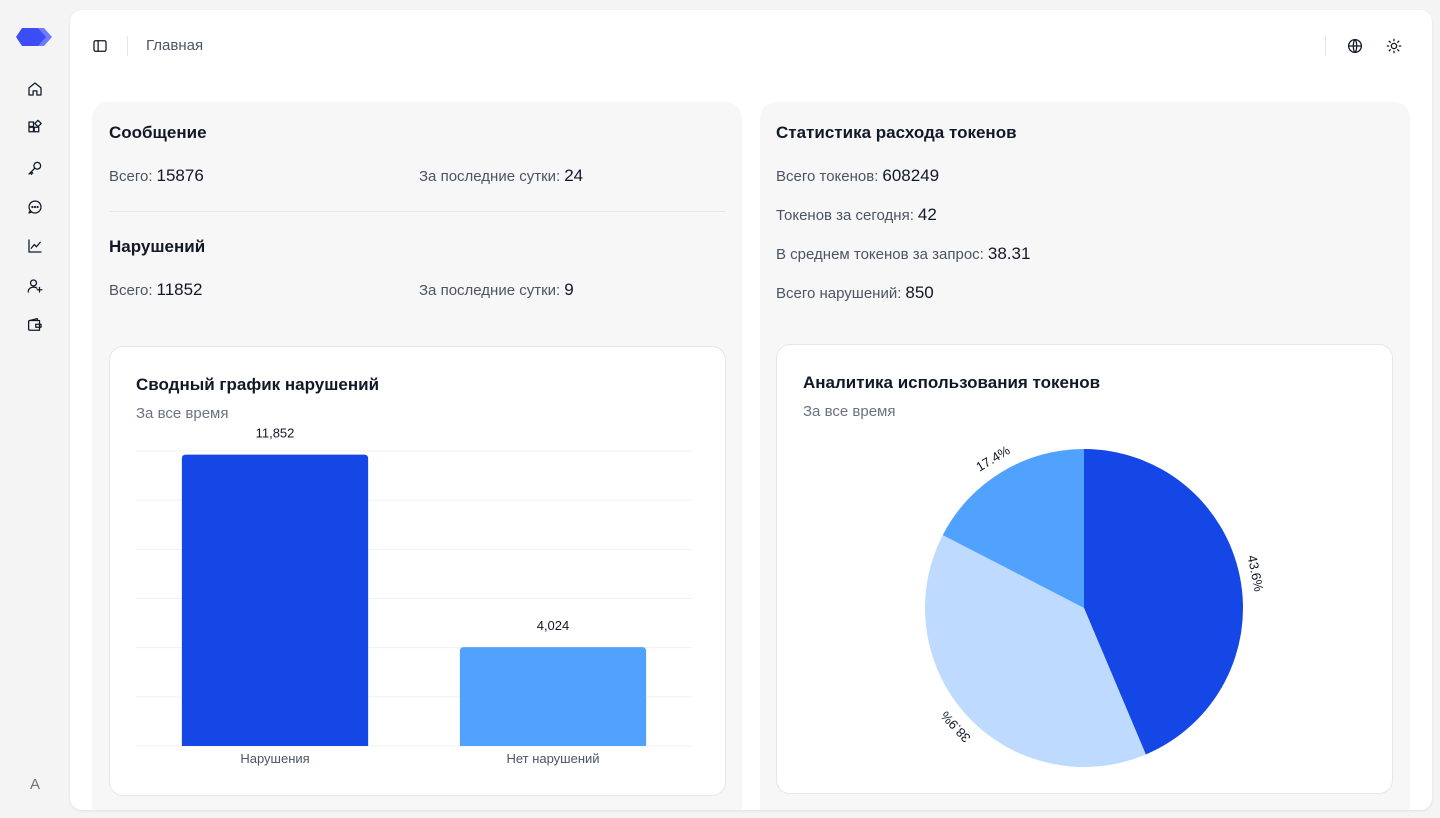  I want to click on sidebar-toggle-icon, so click(100, 46).